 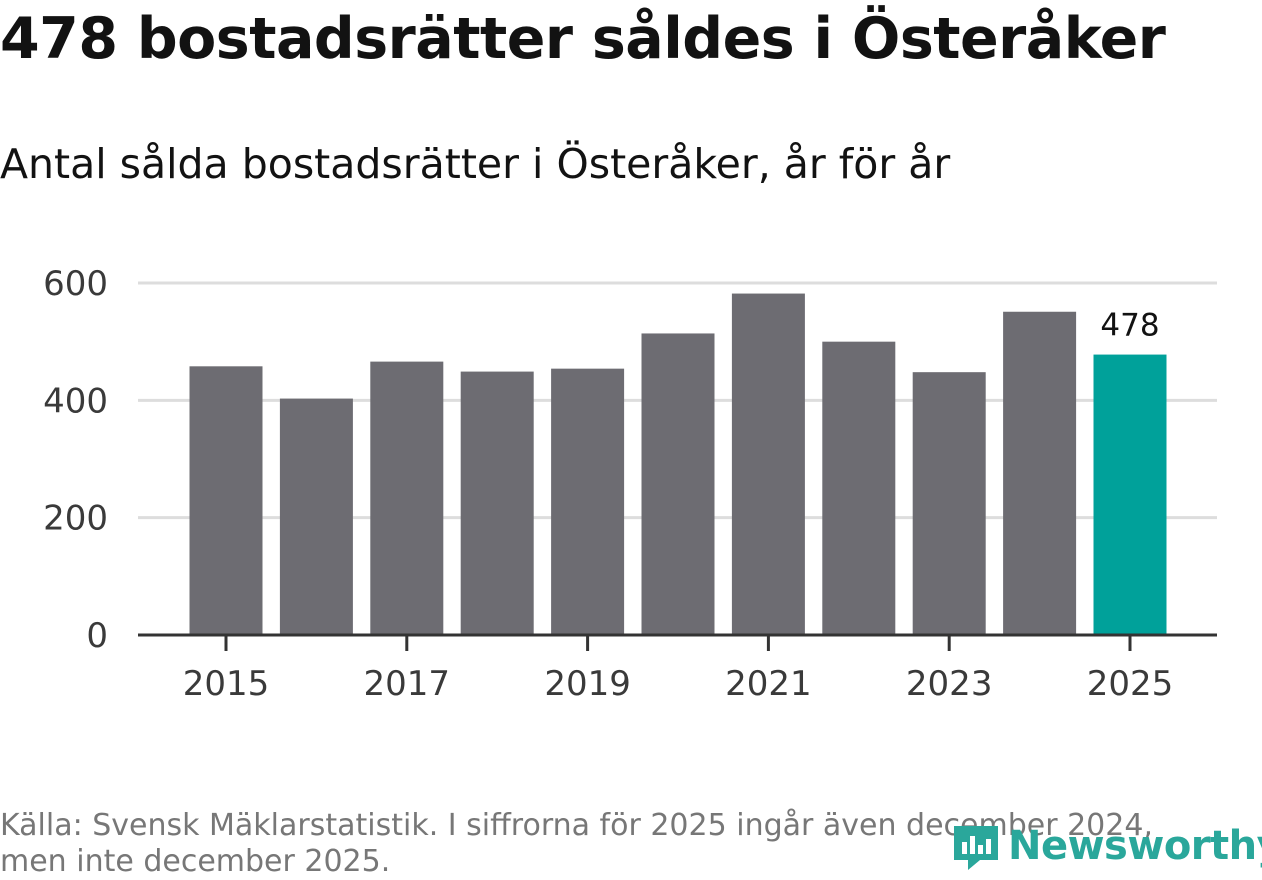 What do you see at coordinates (497, 503) in the screenshot?
I see `bar-2018` at bounding box center [497, 503].